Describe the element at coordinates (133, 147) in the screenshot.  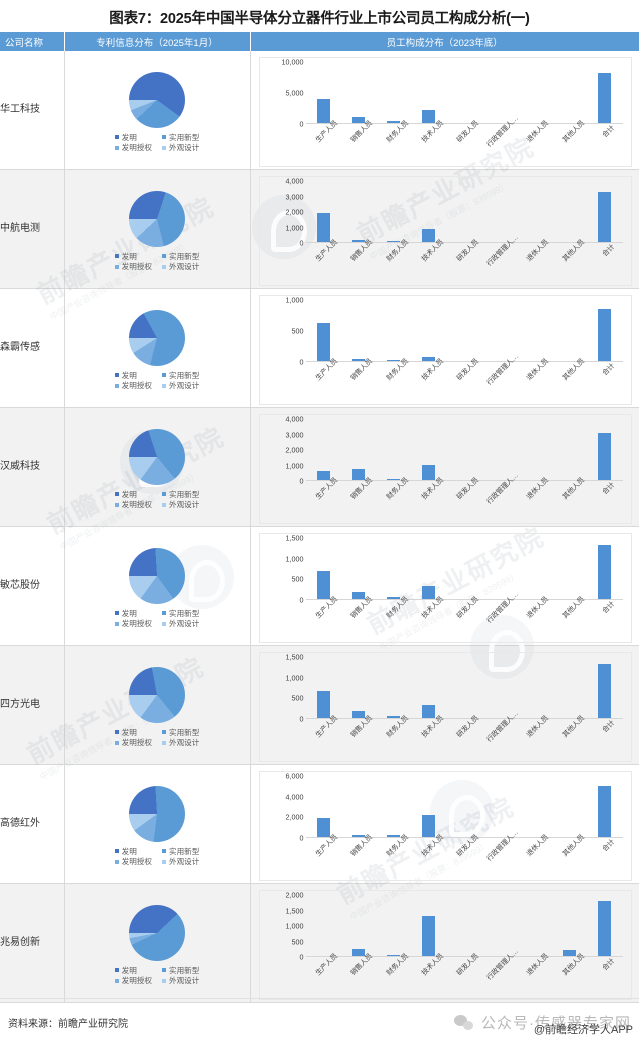
I see `legend-item: 发明授权` at that location.